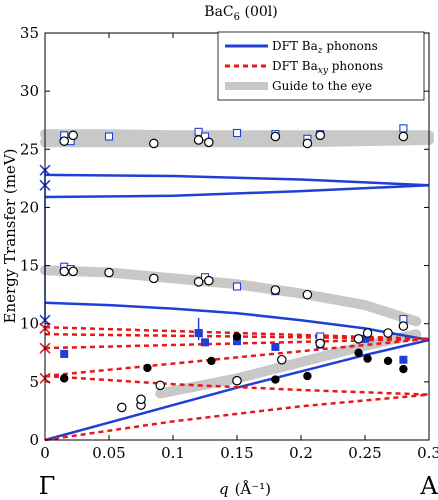 This screenshot has height=500, width=438. I want to click on x-axis-label: q (Å⁻¹), so click(245, 489).